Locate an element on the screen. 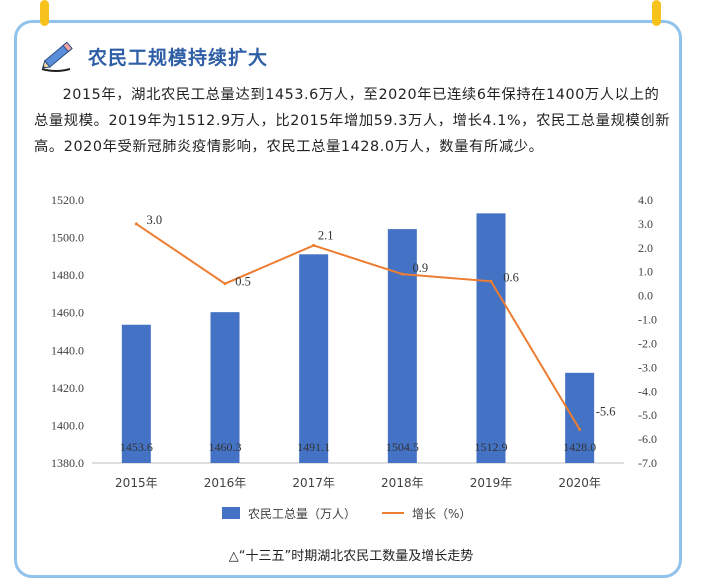 Image resolution: width=702 pixels, height=587 pixels. section-heading: 农民工规模持续扩大 is located at coordinates (152, 56).